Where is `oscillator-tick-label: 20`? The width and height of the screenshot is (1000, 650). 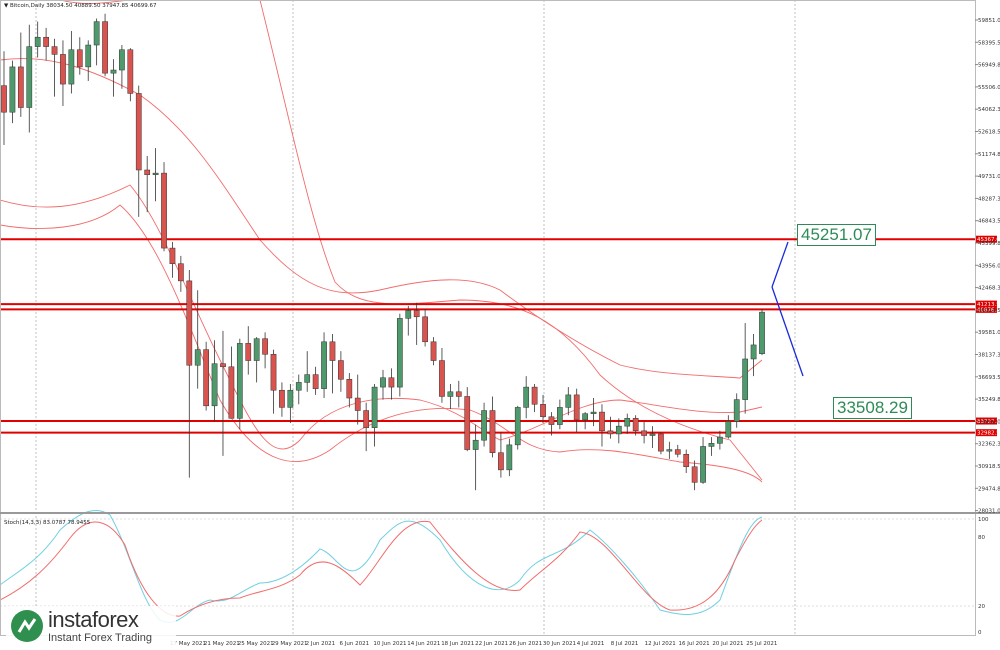 oscillator-tick-label: 20 is located at coordinates (981, 607).